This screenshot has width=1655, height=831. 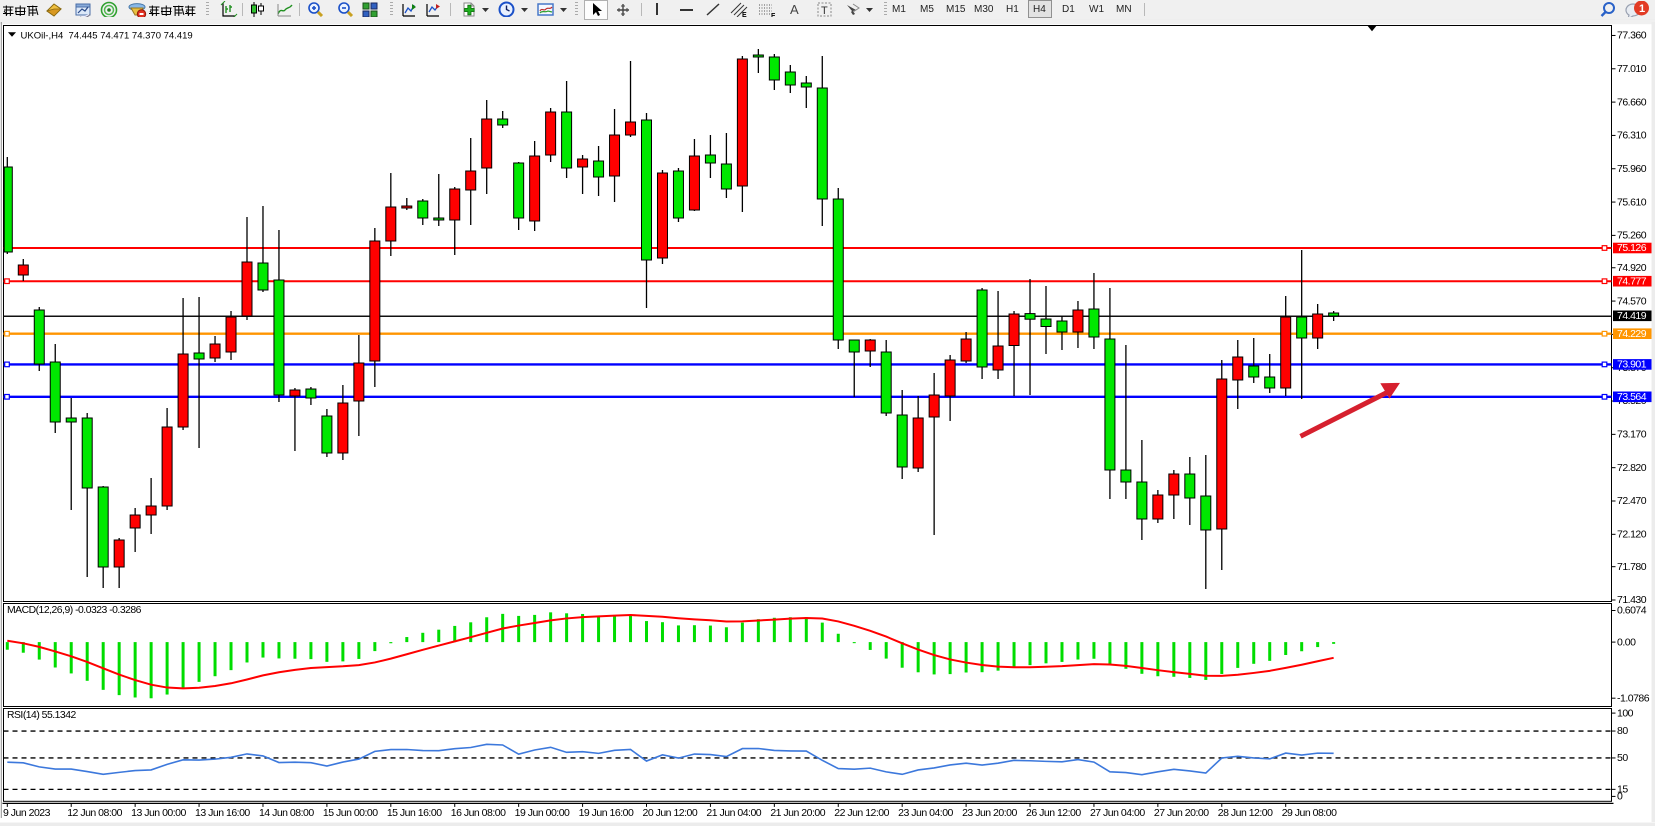 What do you see at coordinates (1632, 435) in the screenshot?
I see `svg-text: 73.170` at bounding box center [1632, 435].